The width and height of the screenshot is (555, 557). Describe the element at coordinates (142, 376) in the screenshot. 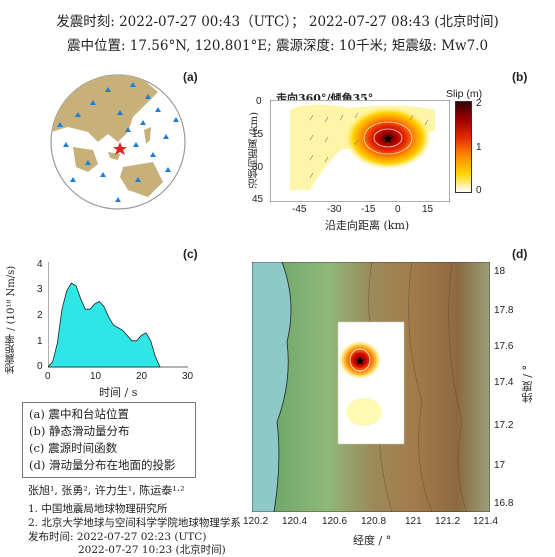

I see `stf-xtick: 20` at that location.